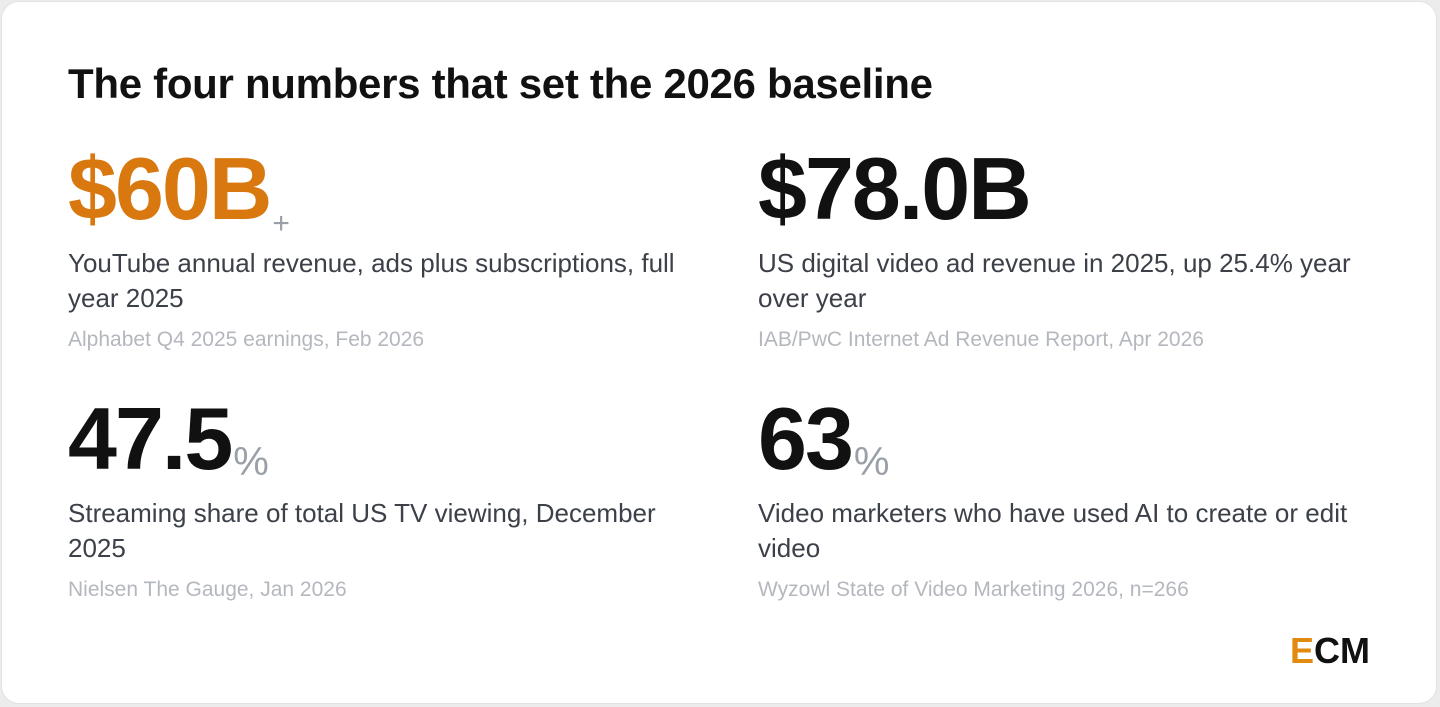 The height and width of the screenshot is (707, 1440). What do you see at coordinates (1342, 650) in the screenshot?
I see `logo-letters: CM` at bounding box center [1342, 650].